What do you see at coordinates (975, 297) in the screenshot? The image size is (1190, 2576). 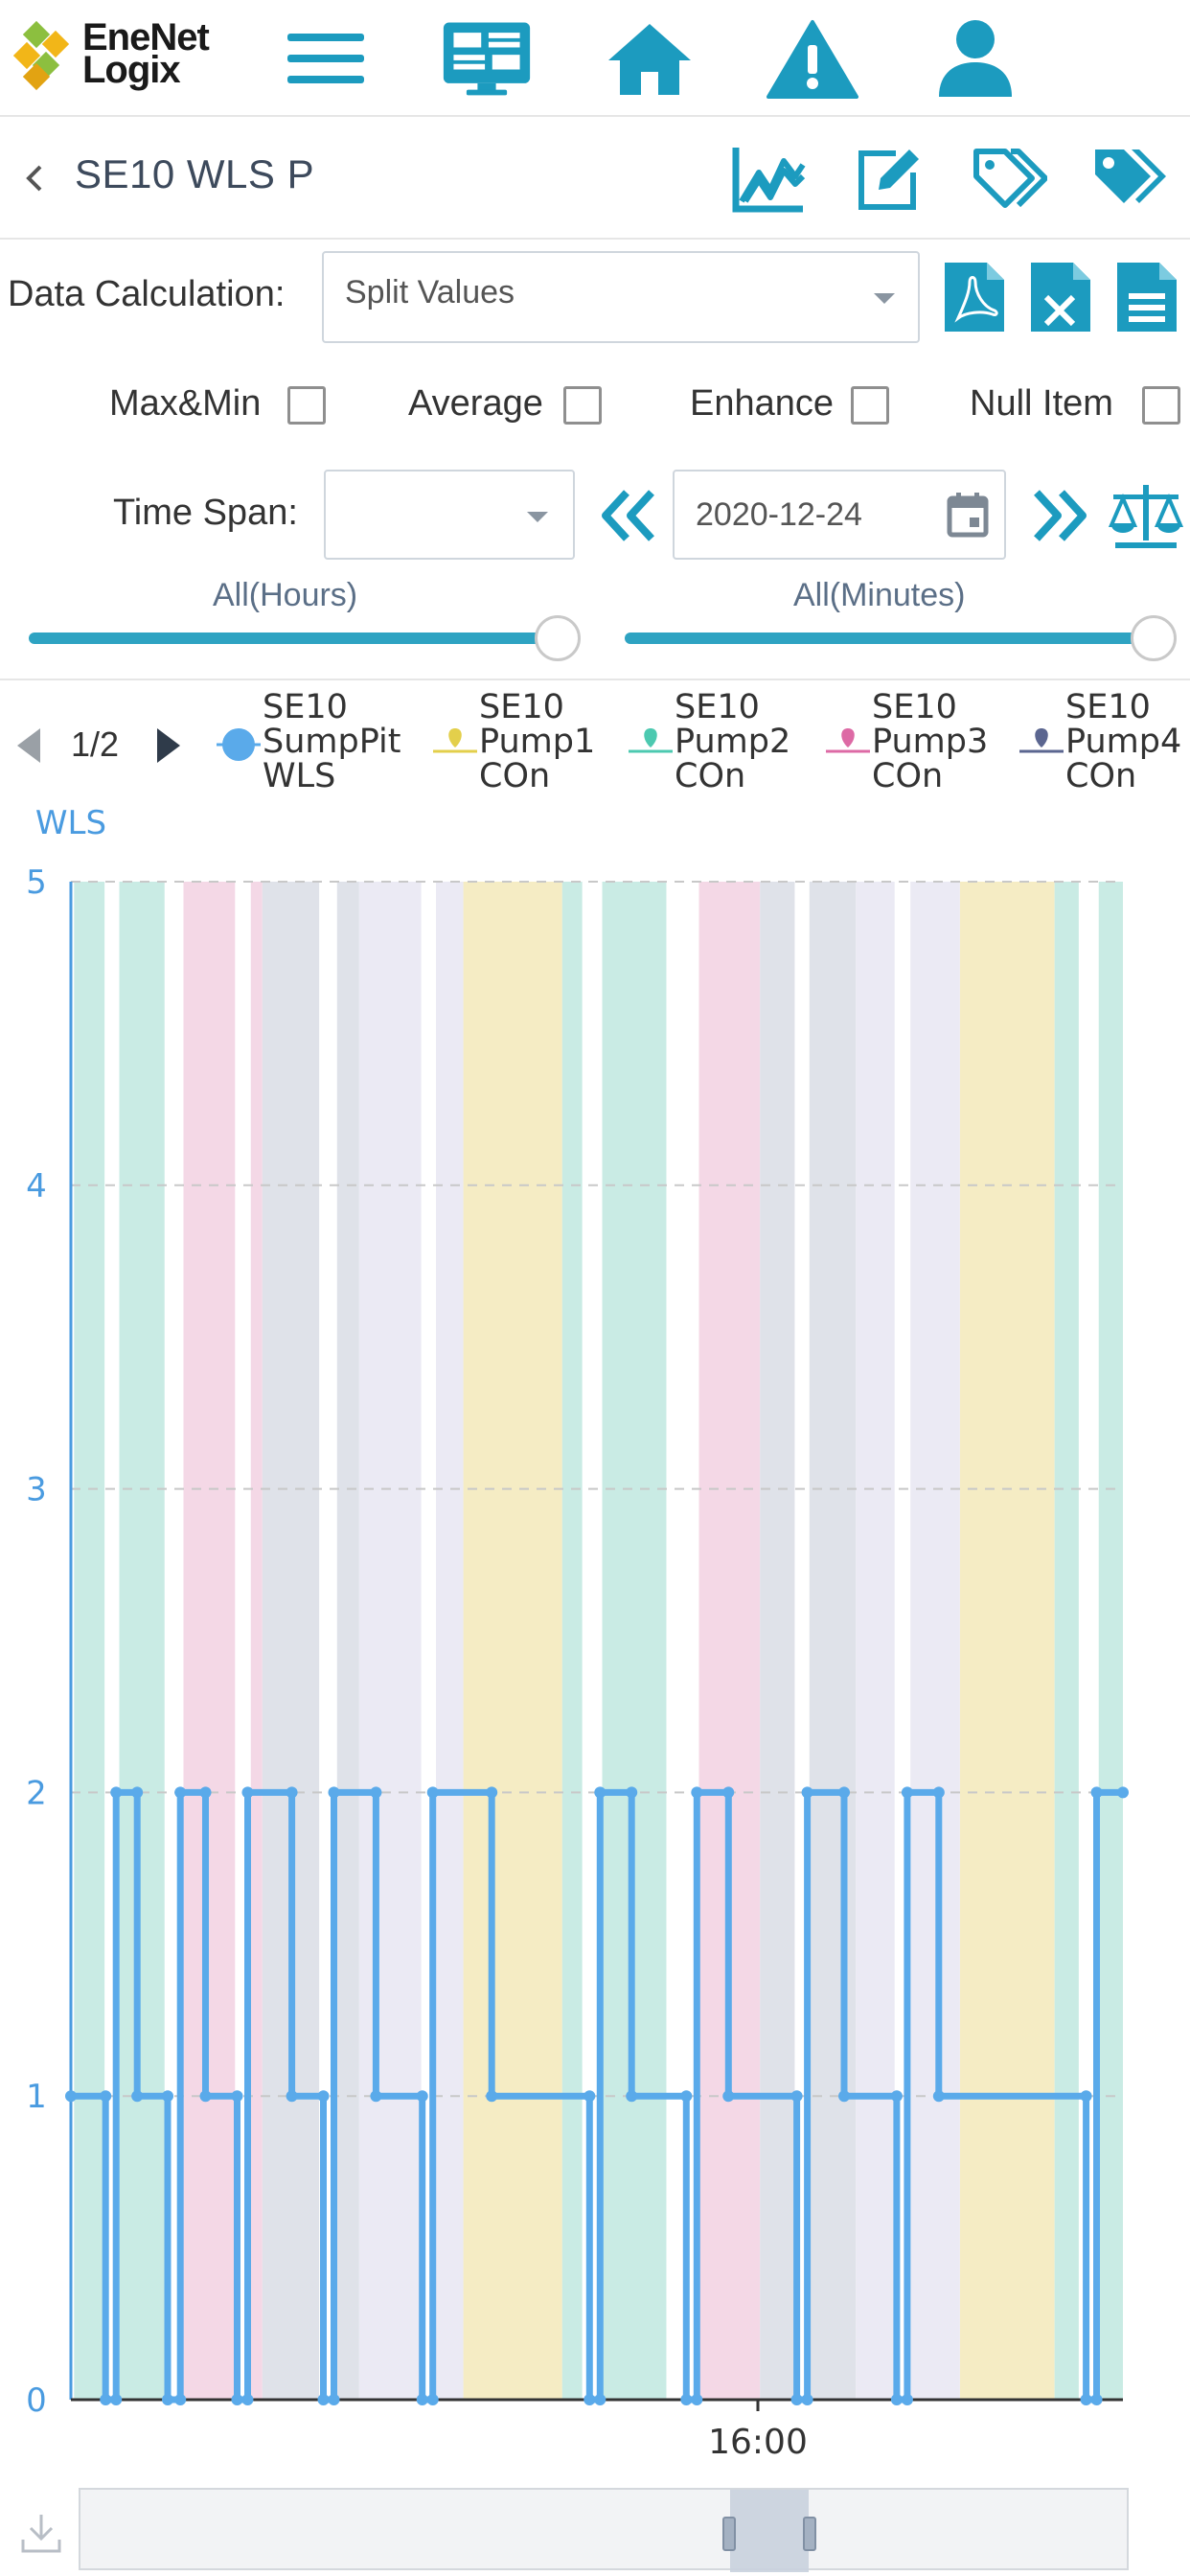 I see `pdf-icon` at bounding box center [975, 297].